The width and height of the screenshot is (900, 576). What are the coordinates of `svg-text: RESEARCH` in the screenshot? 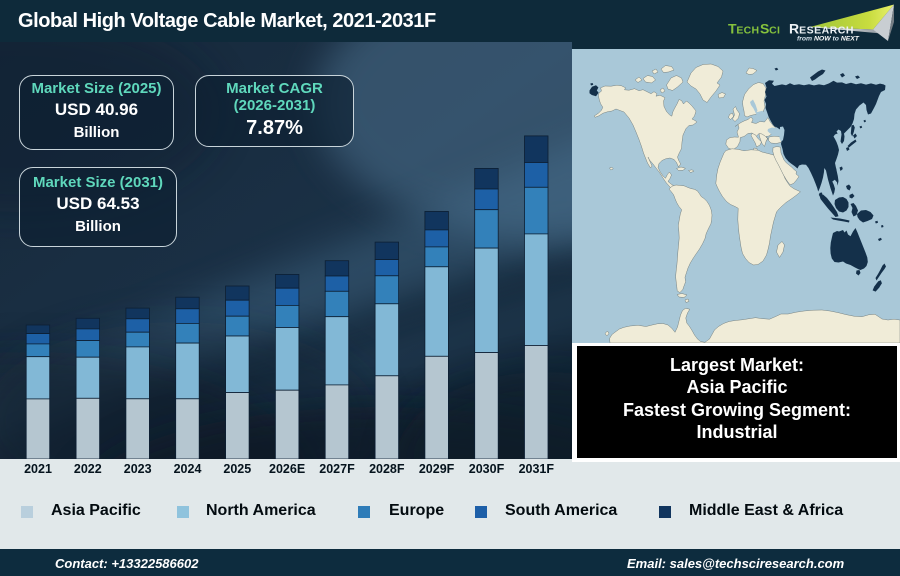 It's located at (821, 29).